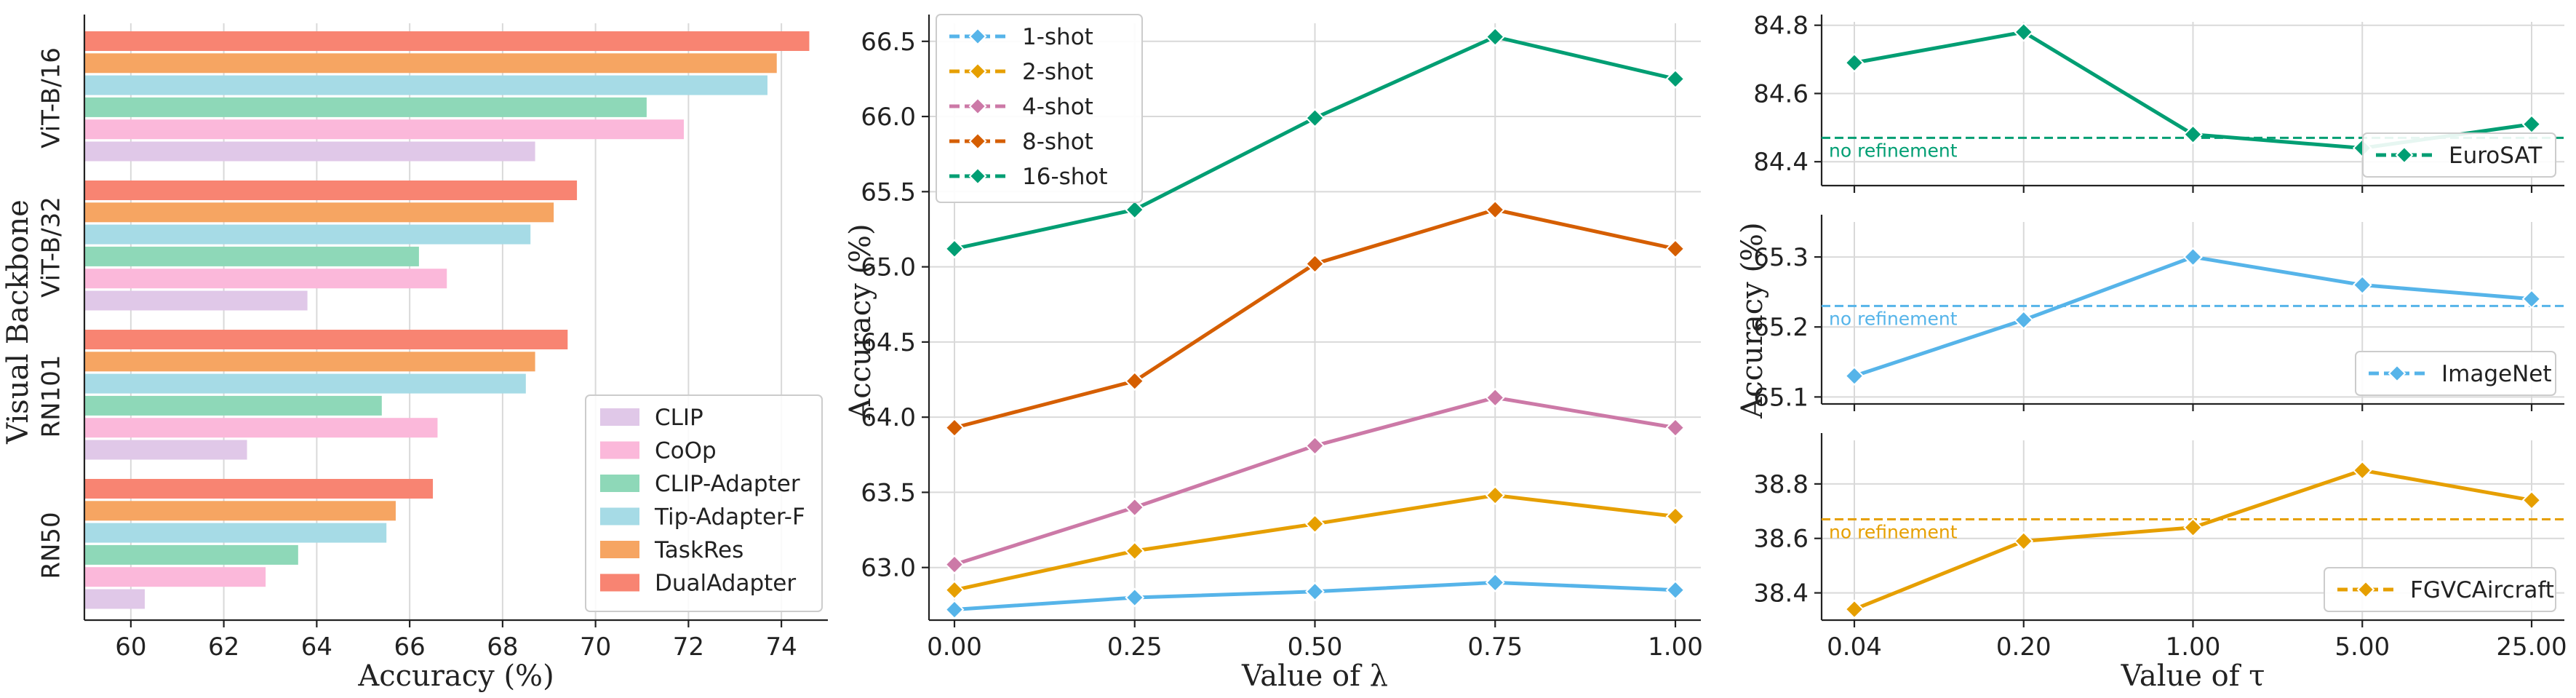 The width and height of the screenshot is (2576, 698). I want to click on x-tick-label: 0.04, so click(1854, 647).